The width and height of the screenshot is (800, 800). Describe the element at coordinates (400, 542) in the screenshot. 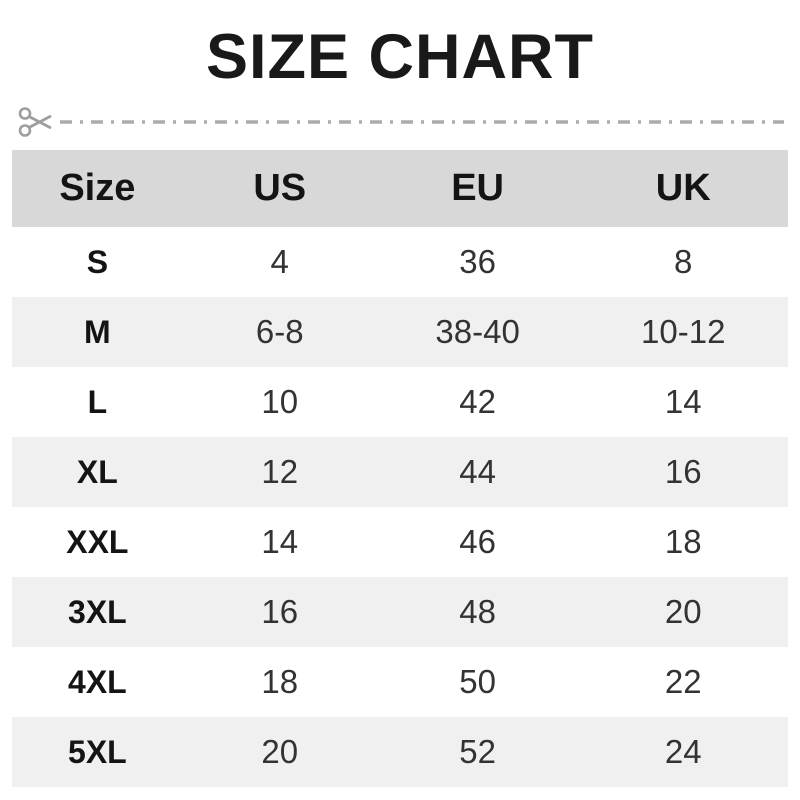

I see `table-row-xxl: XXL 14 46 18` at that location.